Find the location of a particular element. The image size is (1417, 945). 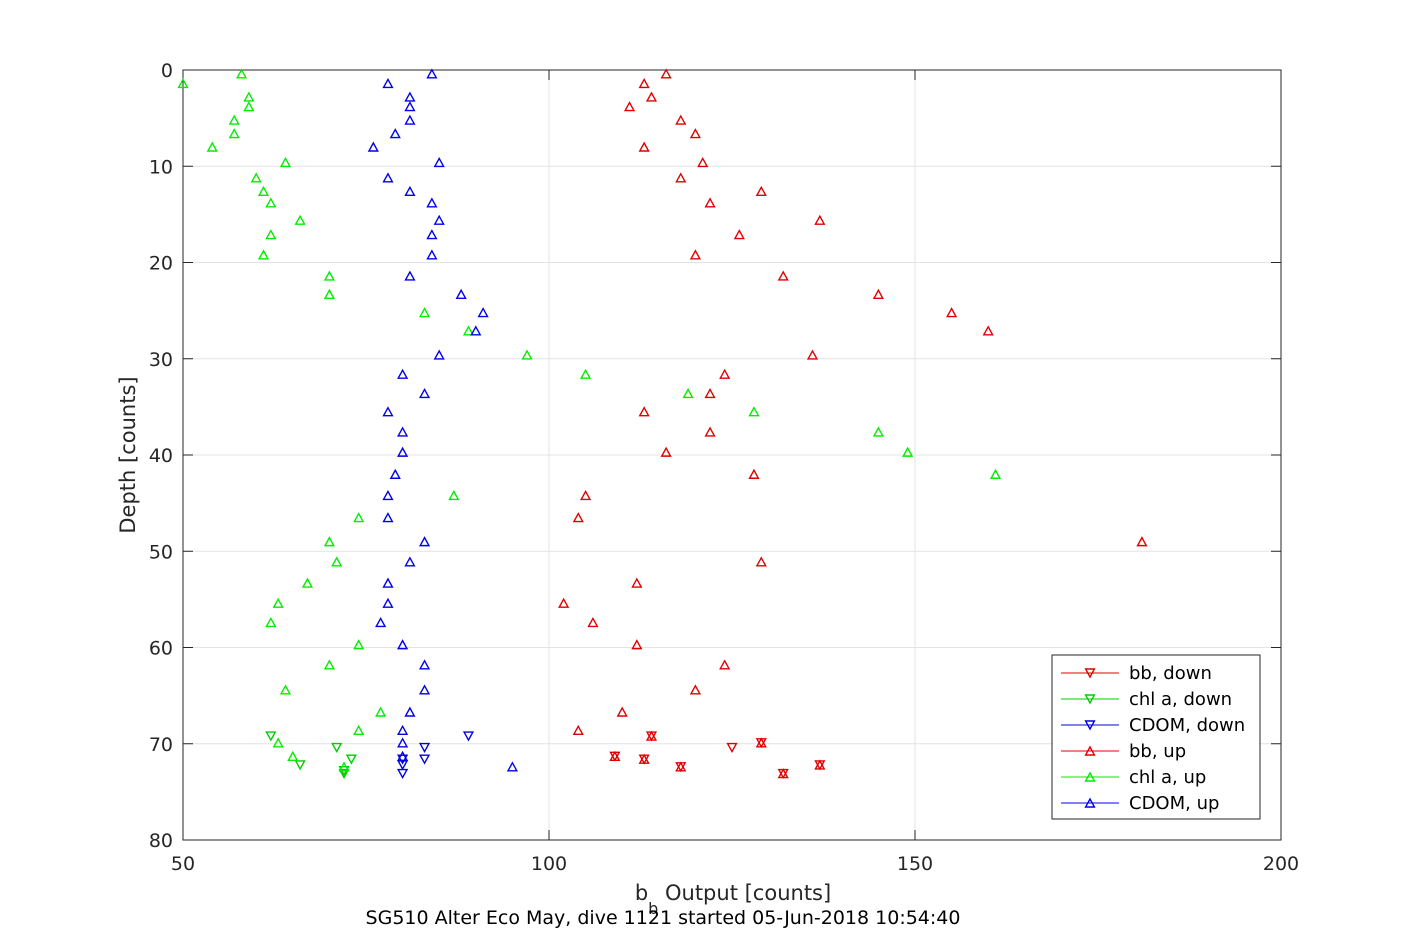

legend-label-1: chl a, down is located at coordinates (1180, 699).